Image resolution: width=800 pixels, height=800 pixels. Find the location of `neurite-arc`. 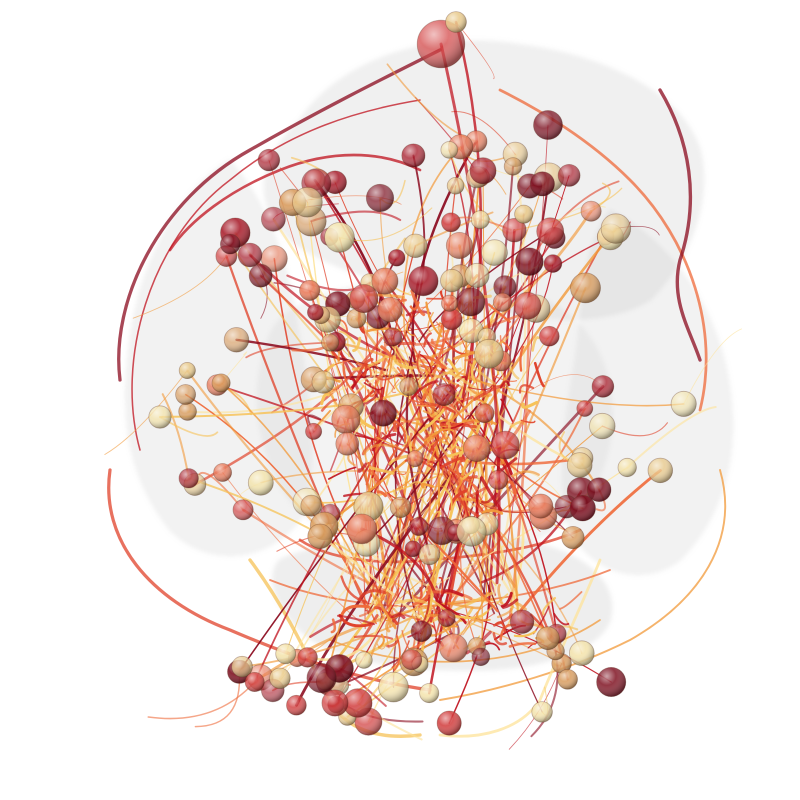

neurite-arc is located at coordinates (583, 585).